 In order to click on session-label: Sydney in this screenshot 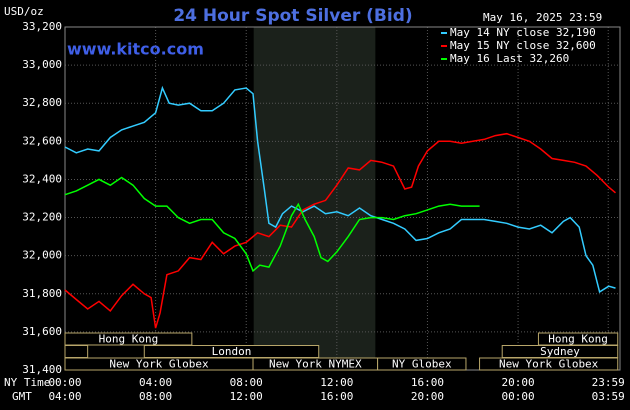, I will do `click(560, 351)`.